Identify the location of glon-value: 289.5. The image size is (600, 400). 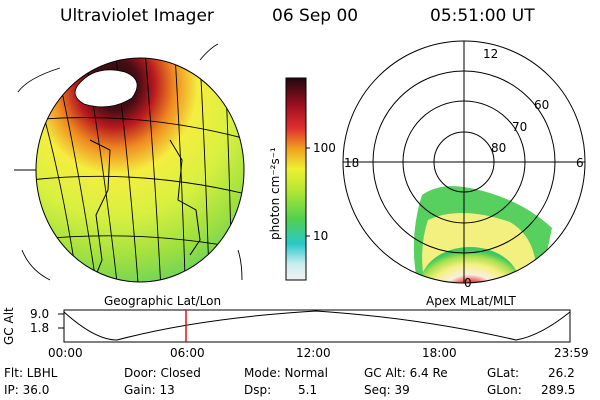
(558, 390).